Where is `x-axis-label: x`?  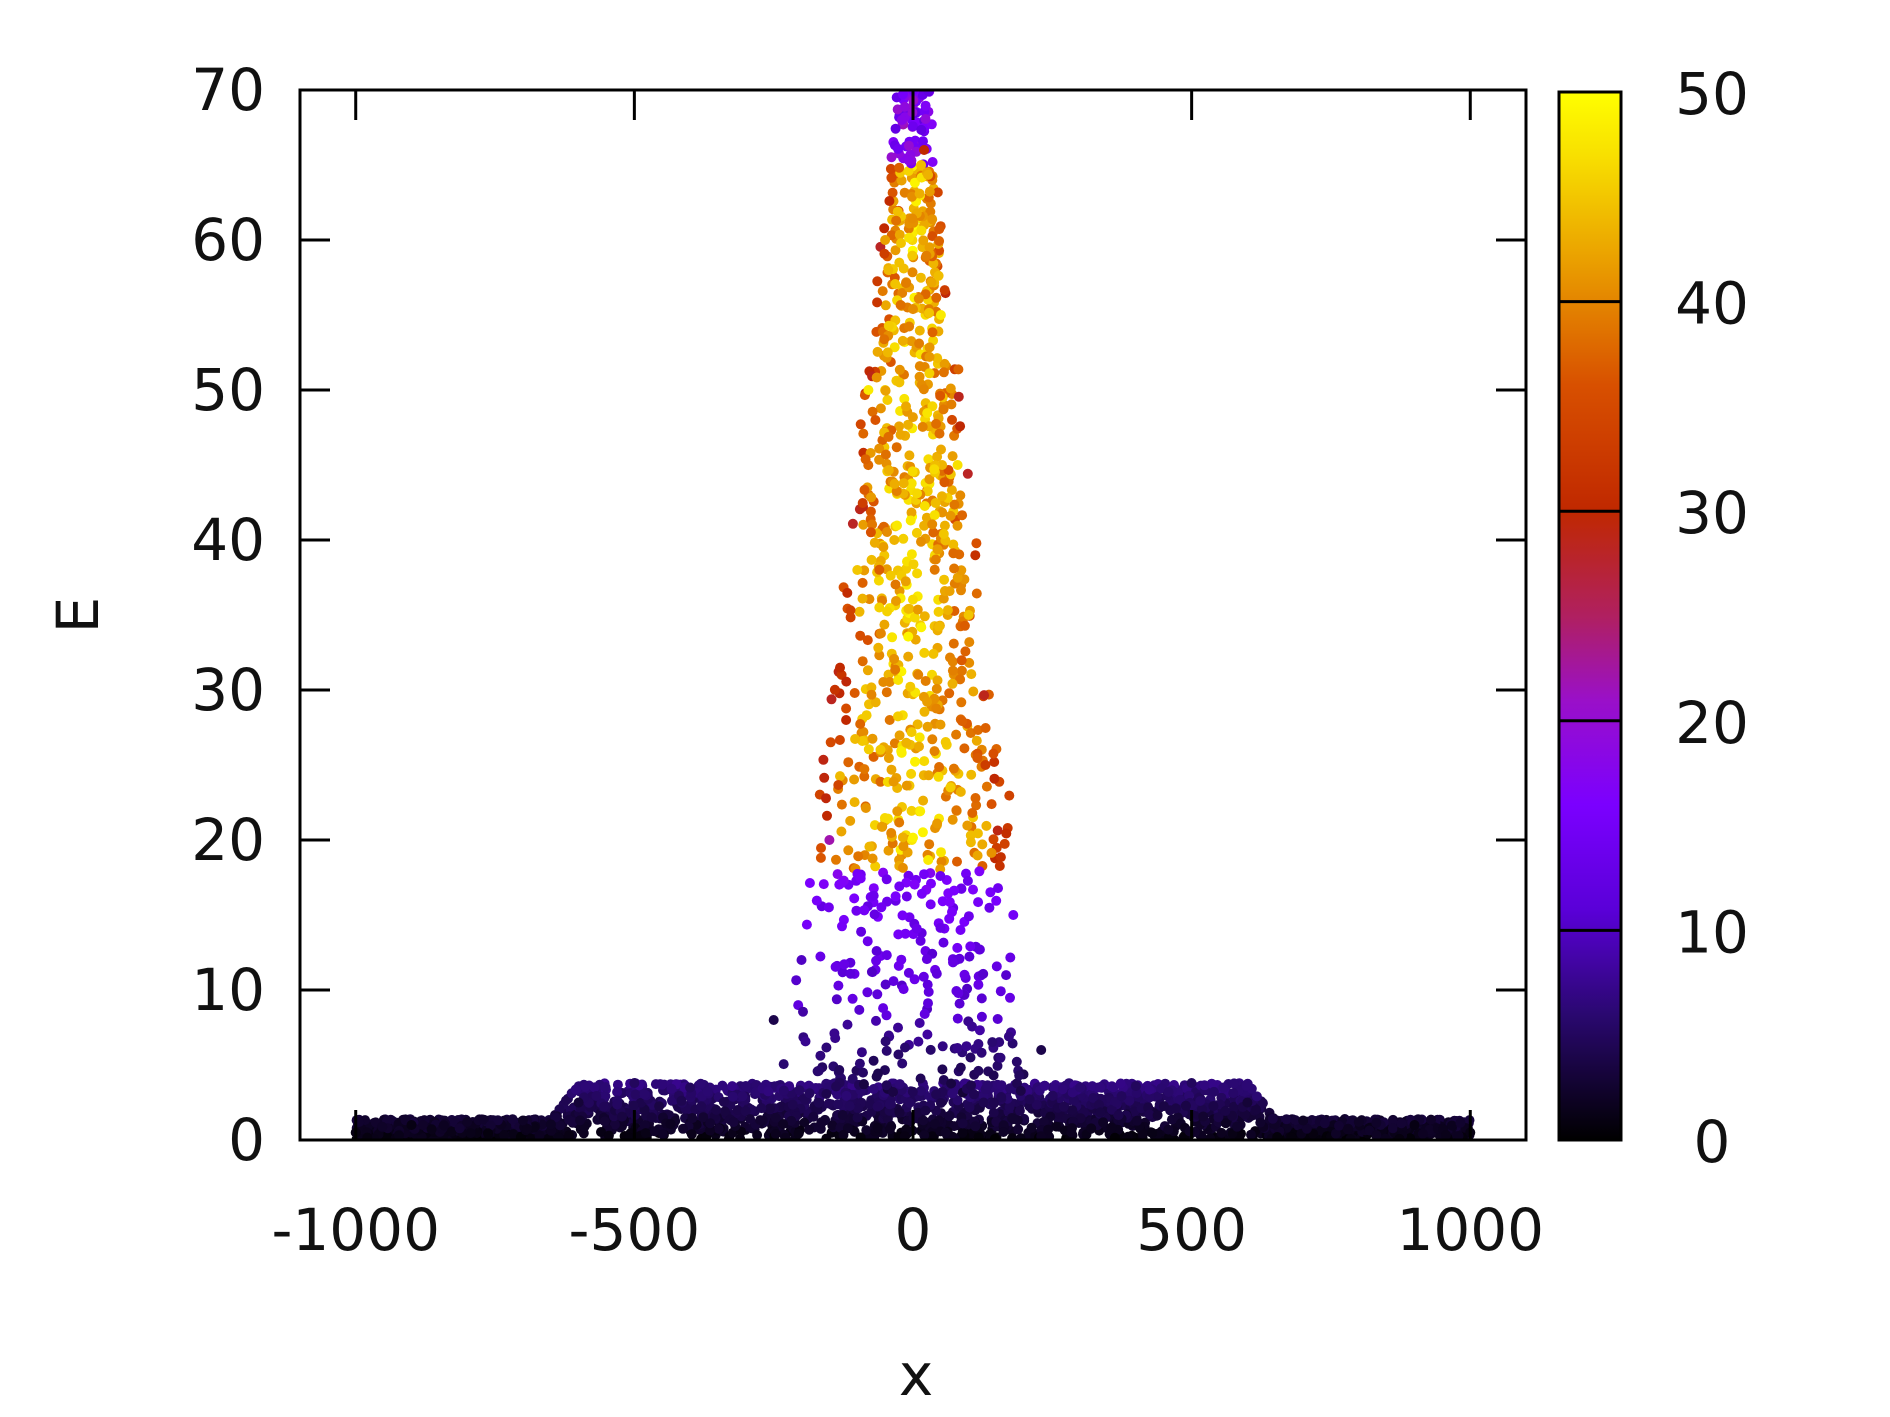 x-axis-label: x is located at coordinates (916, 1375).